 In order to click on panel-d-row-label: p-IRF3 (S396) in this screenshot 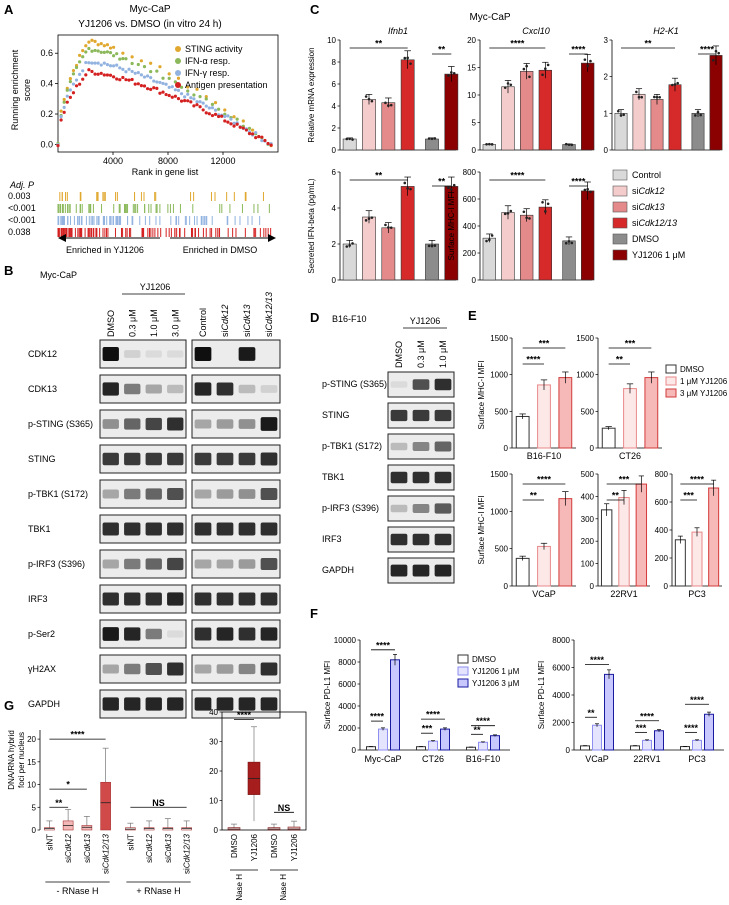, I will do `click(350, 508)`.